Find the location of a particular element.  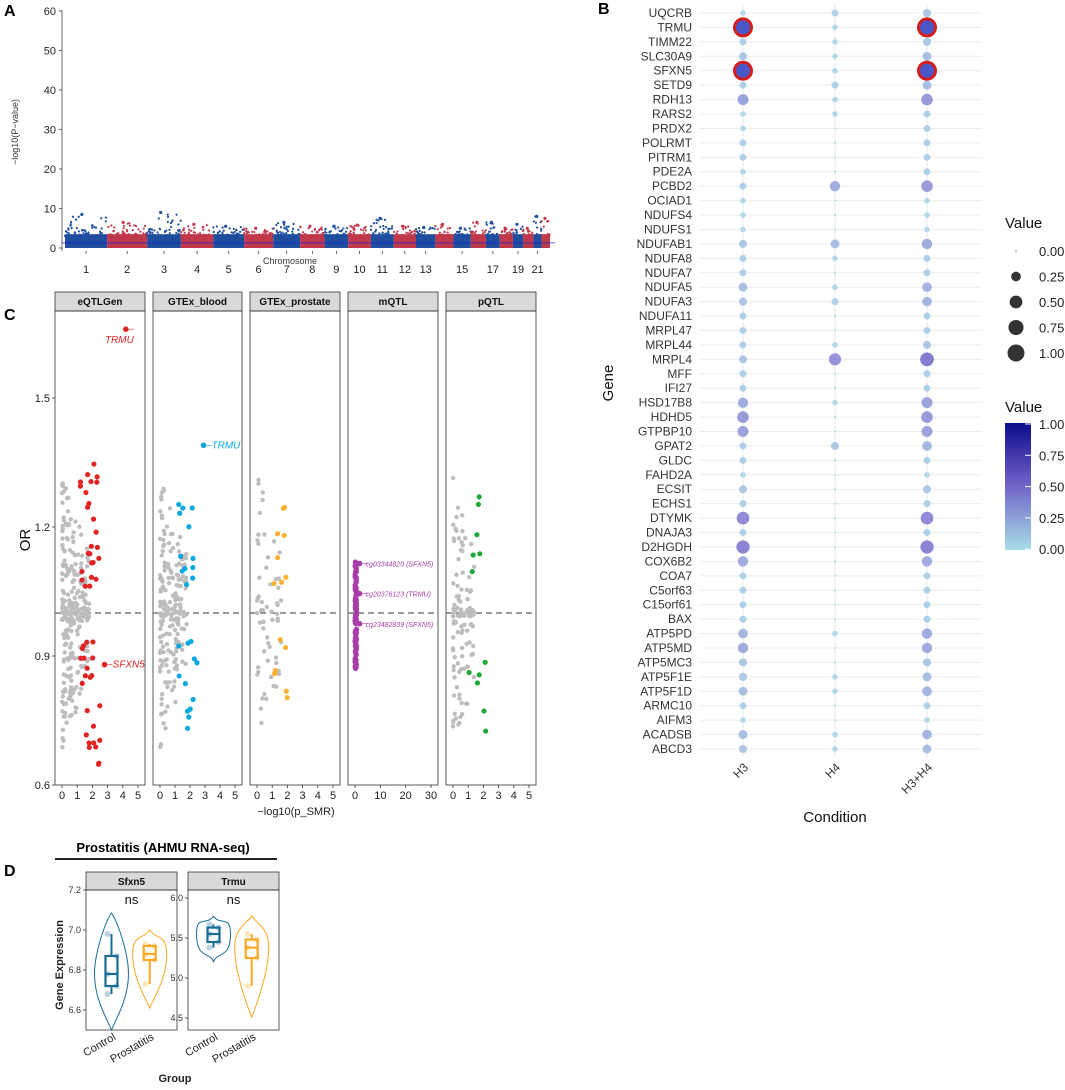

labeled-point is located at coordinates (359, 623).